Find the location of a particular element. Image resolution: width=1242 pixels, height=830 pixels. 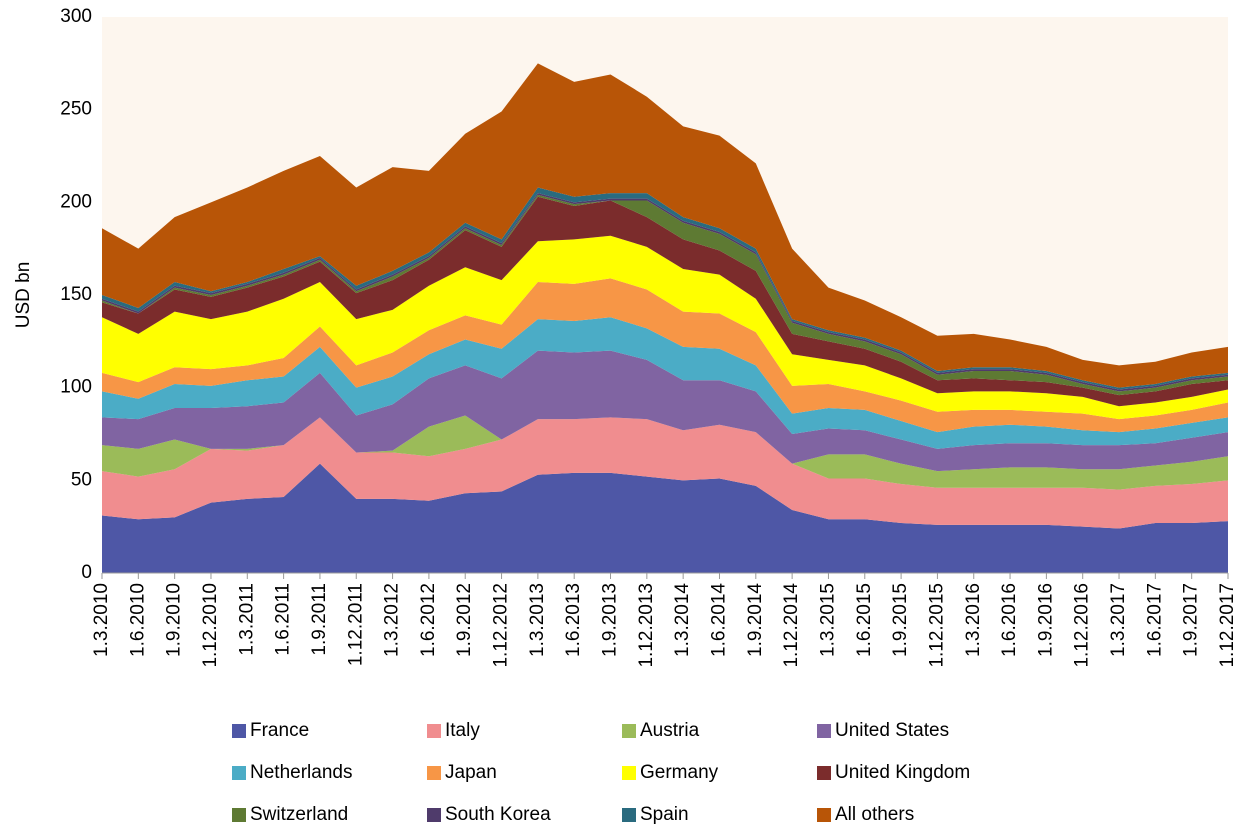

y-tick-label: 150 is located at coordinates (76, 294).